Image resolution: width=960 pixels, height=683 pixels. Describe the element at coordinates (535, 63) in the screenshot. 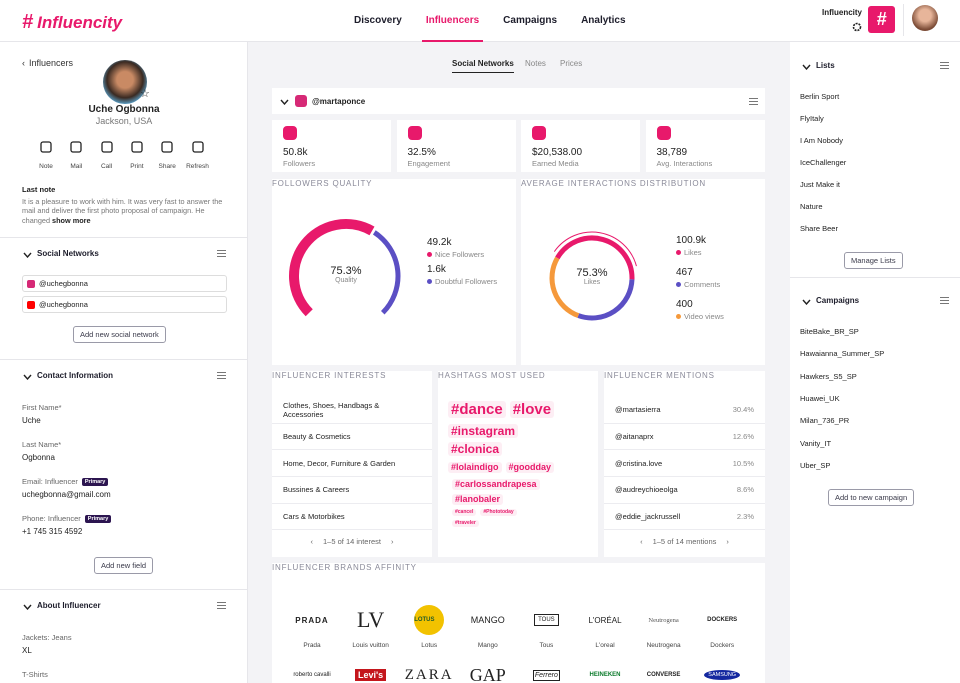

I see `tab: Notes` at that location.